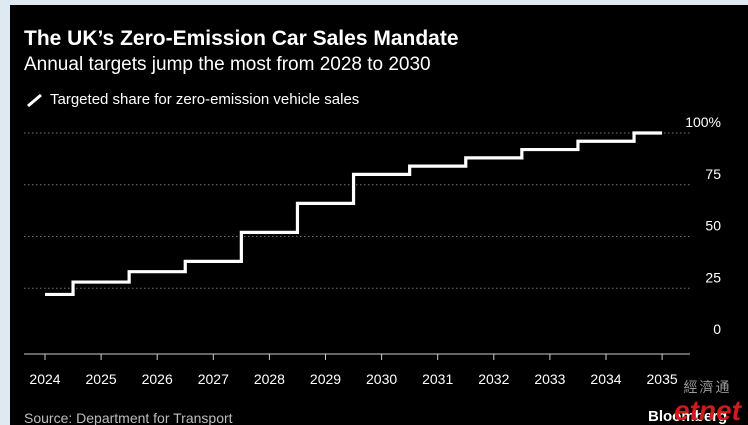  What do you see at coordinates (241, 38) in the screenshot?
I see `chart-title: The UK’s Zero-Emission Car Sales Mandate` at bounding box center [241, 38].